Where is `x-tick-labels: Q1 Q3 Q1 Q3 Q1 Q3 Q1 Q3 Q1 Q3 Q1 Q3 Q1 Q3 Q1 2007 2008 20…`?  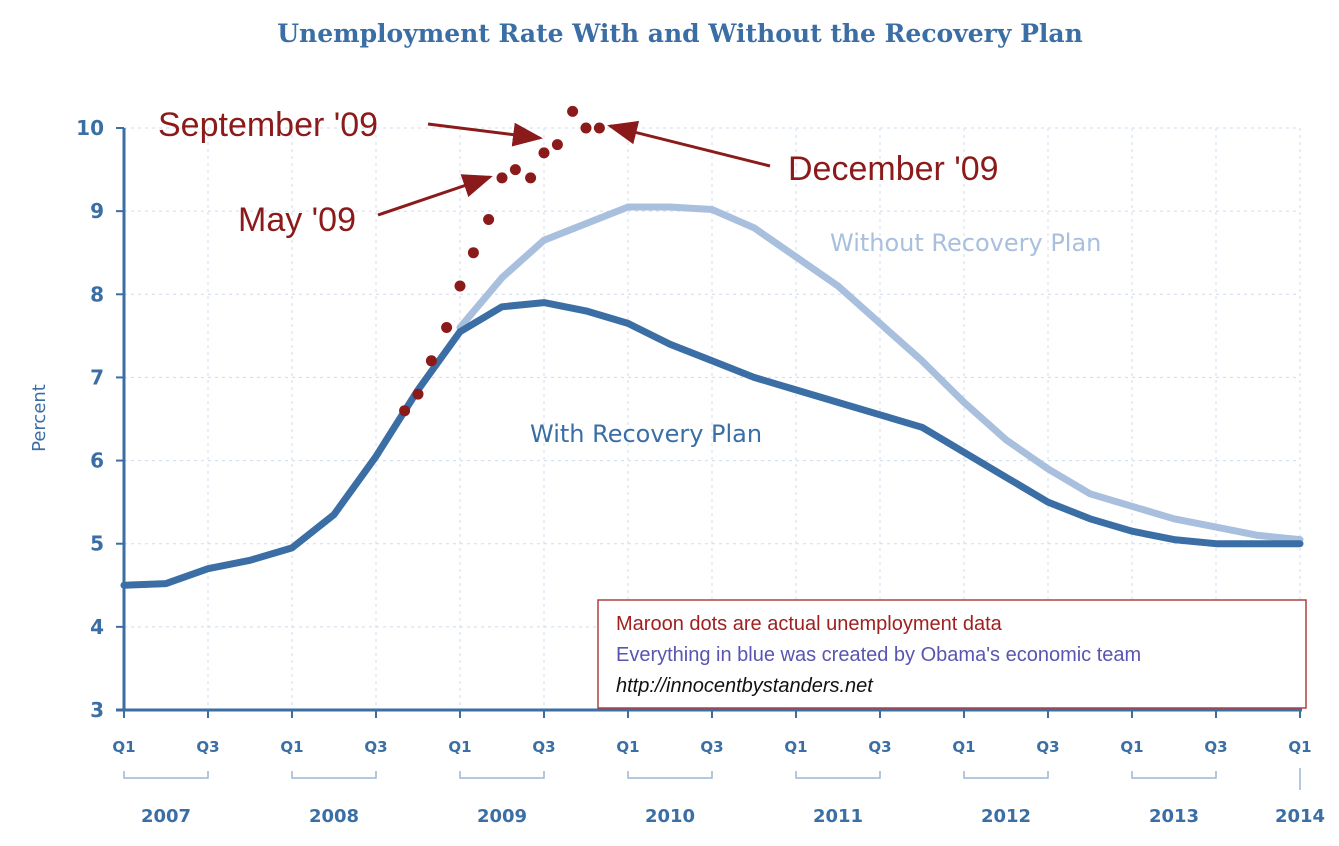
x-tick-labels: Q1 Q3 Q1 Q3 Q1 Q3 Q1 Q3 Q1 Q3 Q1 Q3 Q1 Q3 Q1 2007 2008 20… is located at coordinates (718, 782).